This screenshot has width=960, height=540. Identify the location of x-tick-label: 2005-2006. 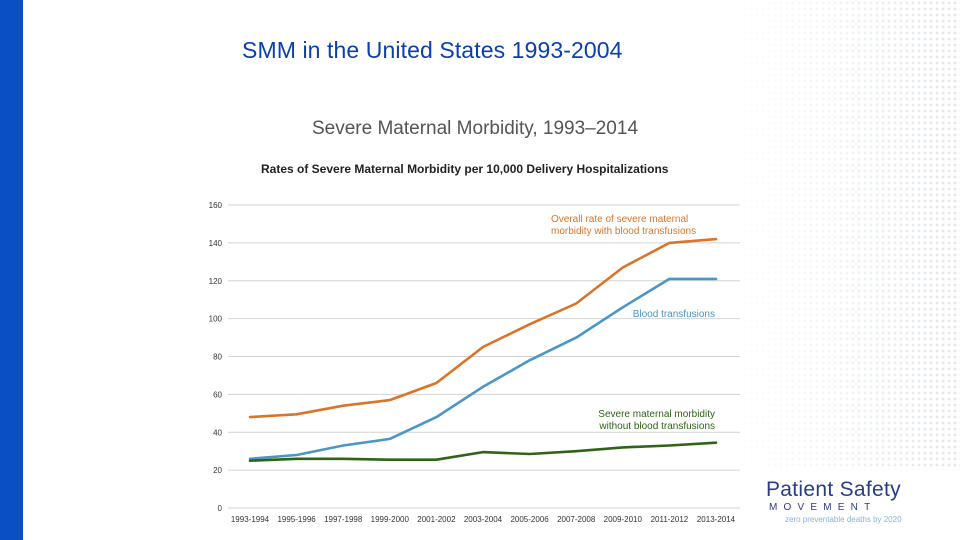
(529, 519).